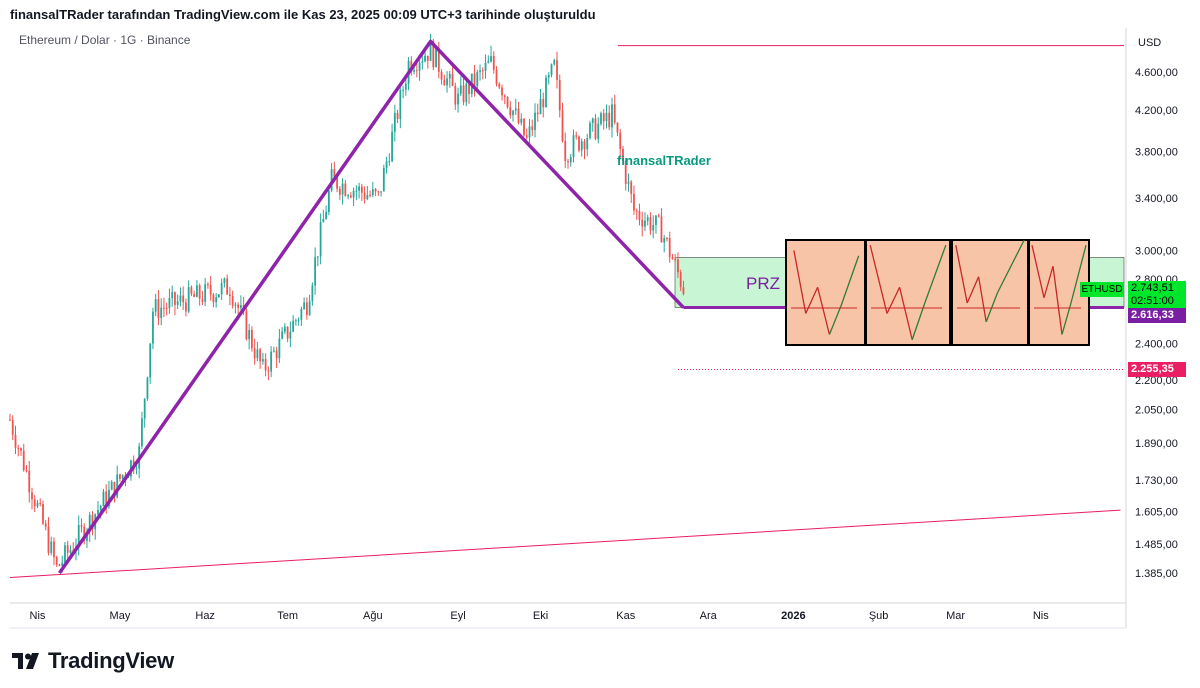 This screenshot has height=688, width=1200. What do you see at coordinates (1150, 43) in the screenshot?
I see `currency-label: USD` at bounding box center [1150, 43].